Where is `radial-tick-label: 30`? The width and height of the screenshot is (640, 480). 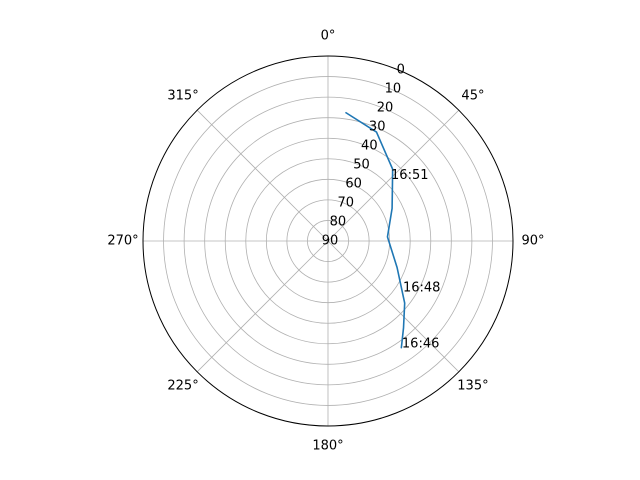
radial-tick-label: 30 is located at coordinates (377, 127).